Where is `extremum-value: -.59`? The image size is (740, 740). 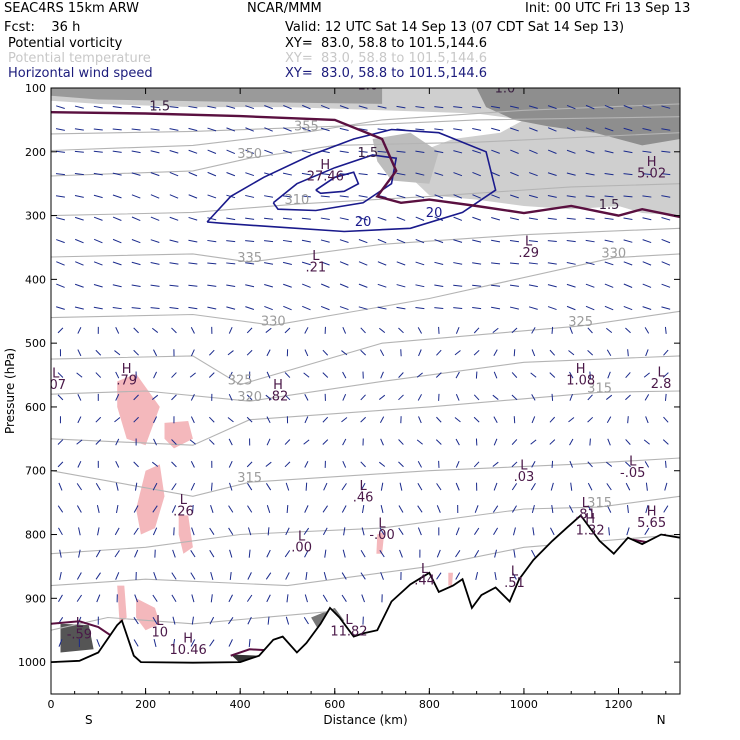 extremum-value: -.59 is located at coordinates (79, 635).